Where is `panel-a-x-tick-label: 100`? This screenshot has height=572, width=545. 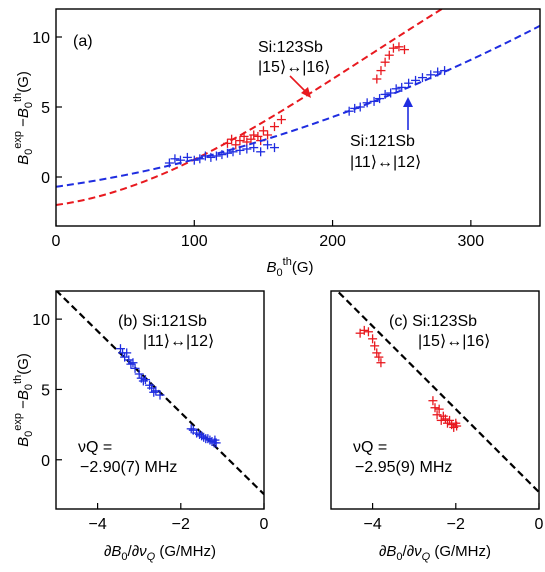 panel-a-x-tick-label: 100 is located at coordinates (194, 241).